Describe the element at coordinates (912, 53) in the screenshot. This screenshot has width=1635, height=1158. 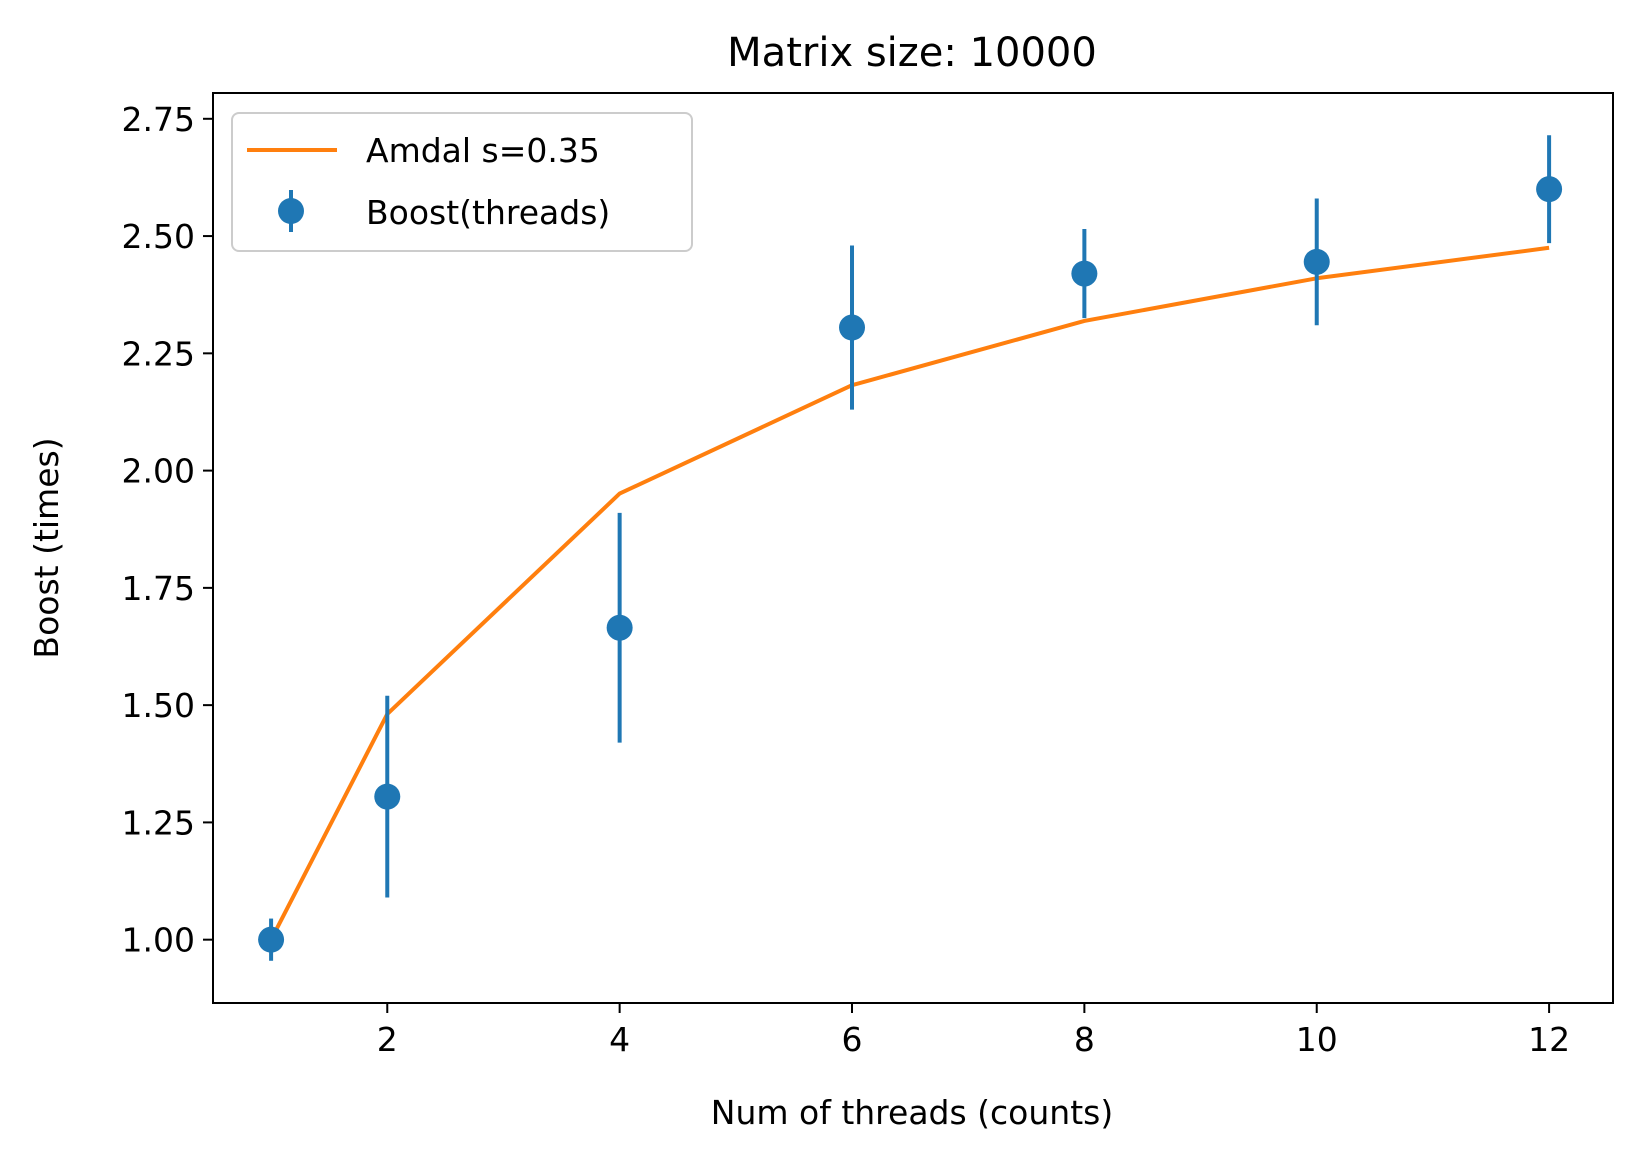
I see `chart-title: Matrix size: 10000` at that location.